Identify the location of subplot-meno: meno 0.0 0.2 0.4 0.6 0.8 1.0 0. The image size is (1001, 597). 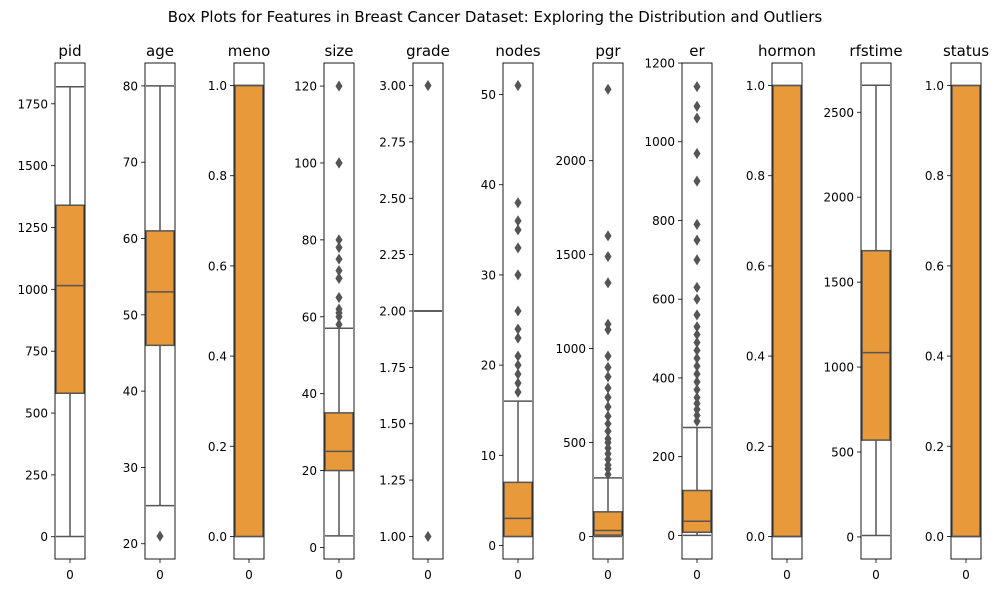
(239, 312).